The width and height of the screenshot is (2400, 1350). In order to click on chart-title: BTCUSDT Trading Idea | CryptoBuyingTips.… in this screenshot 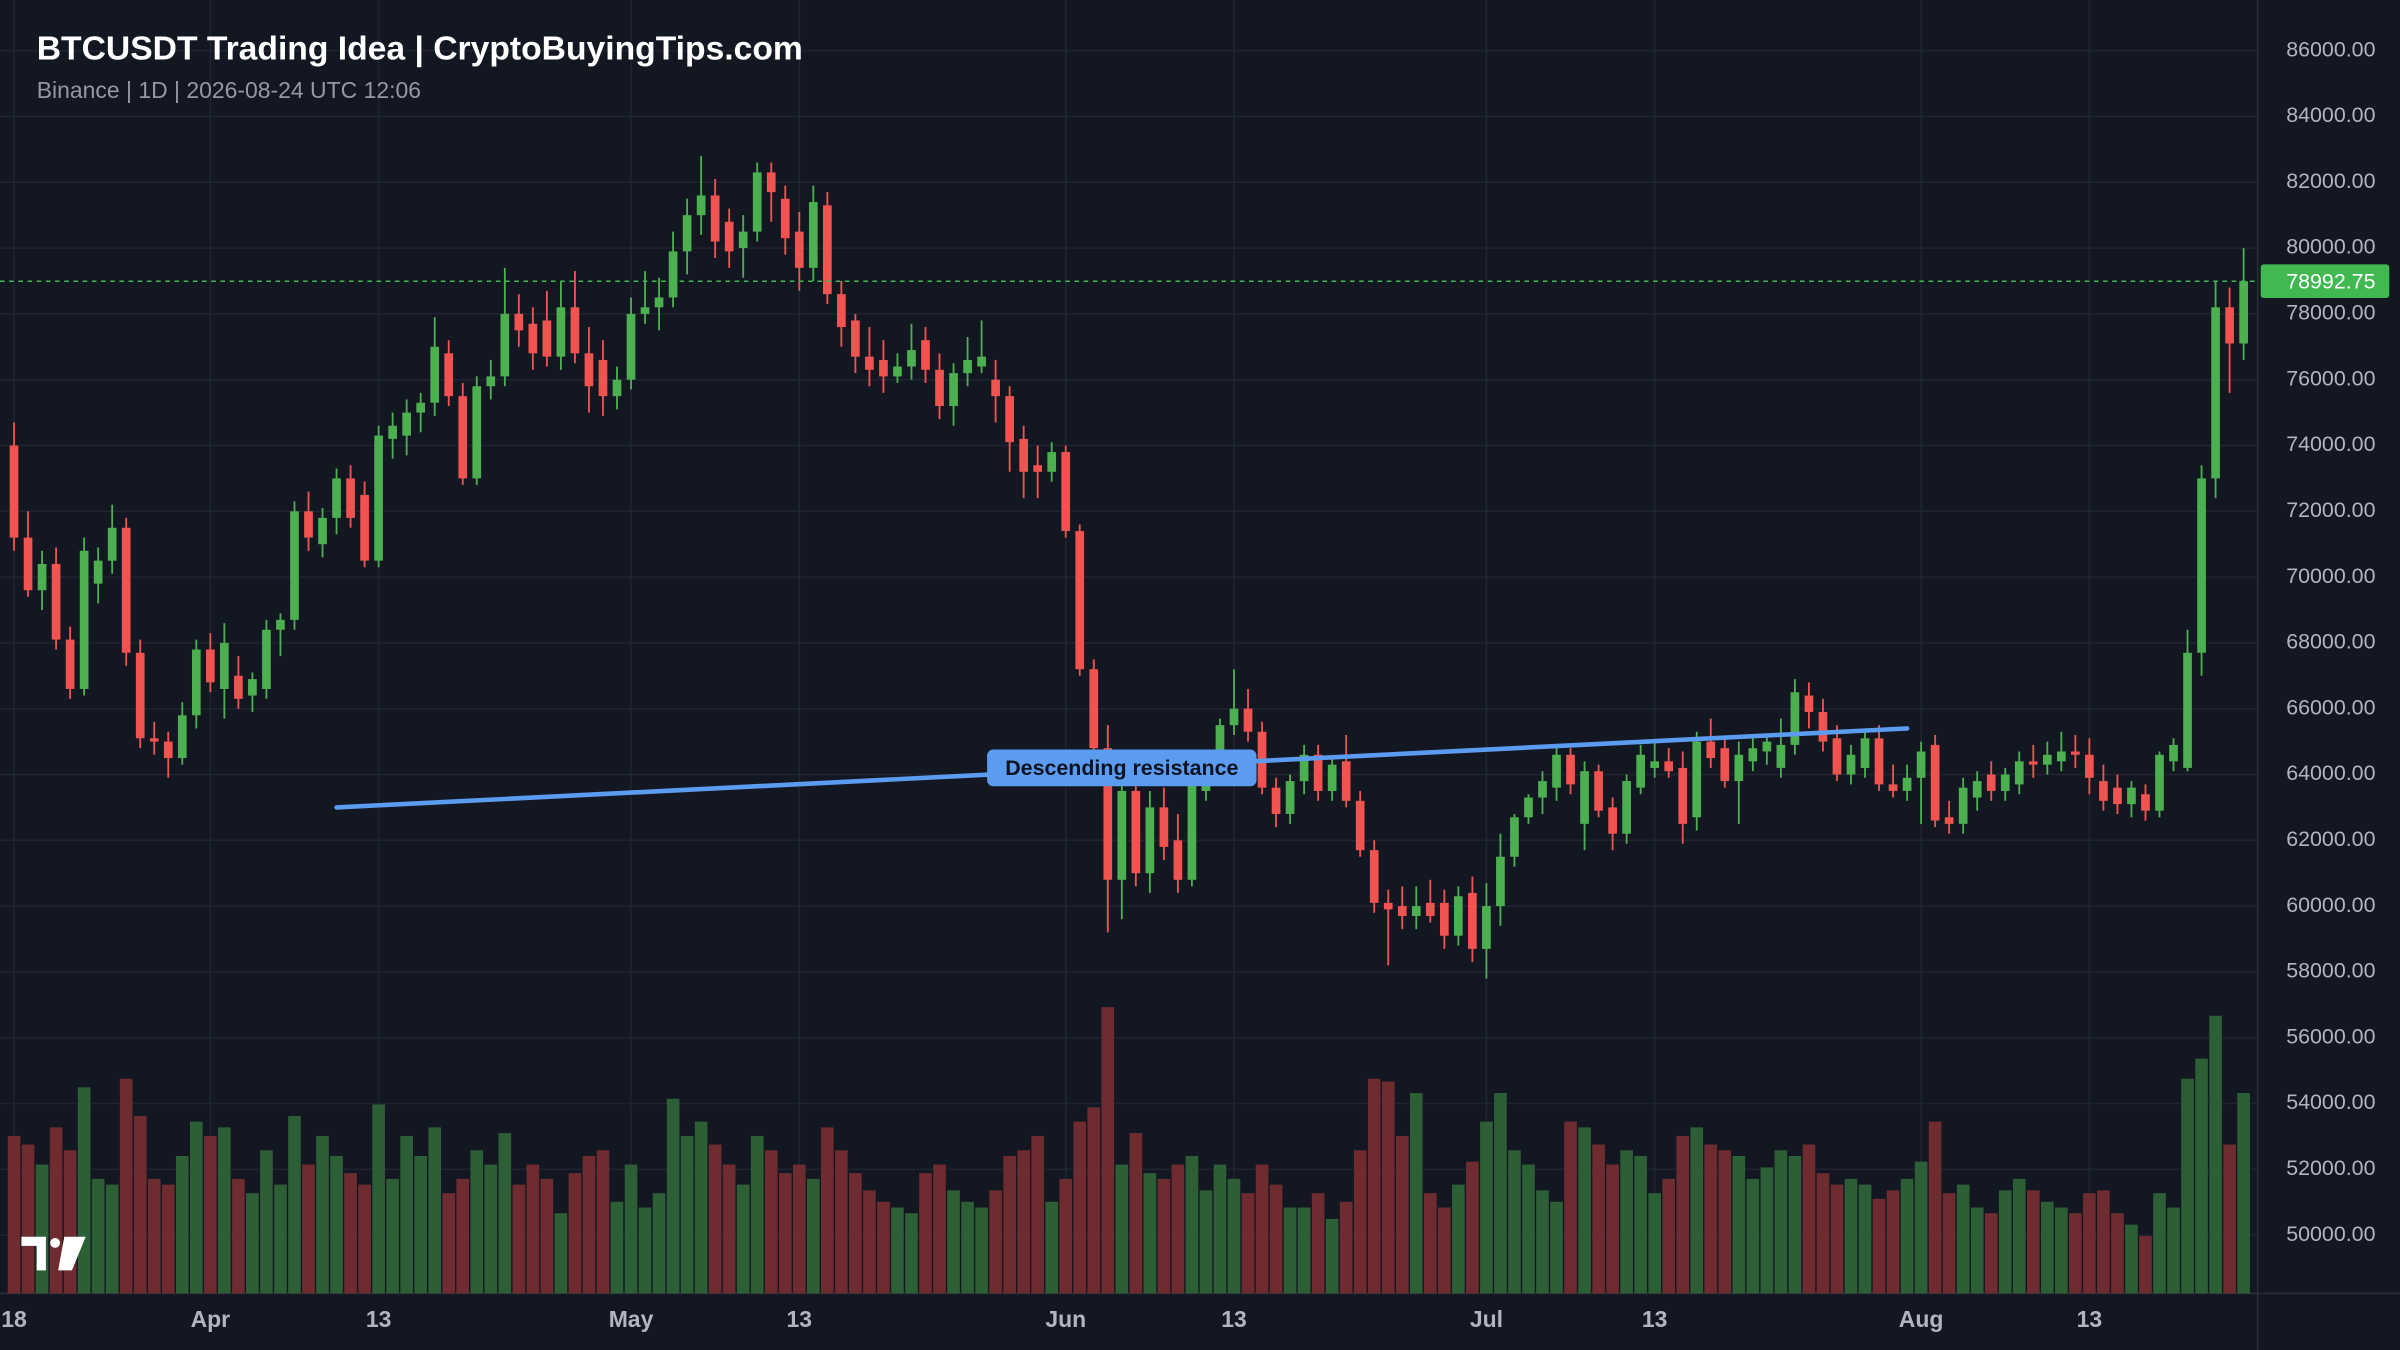, I will do `click(420, 48)`.